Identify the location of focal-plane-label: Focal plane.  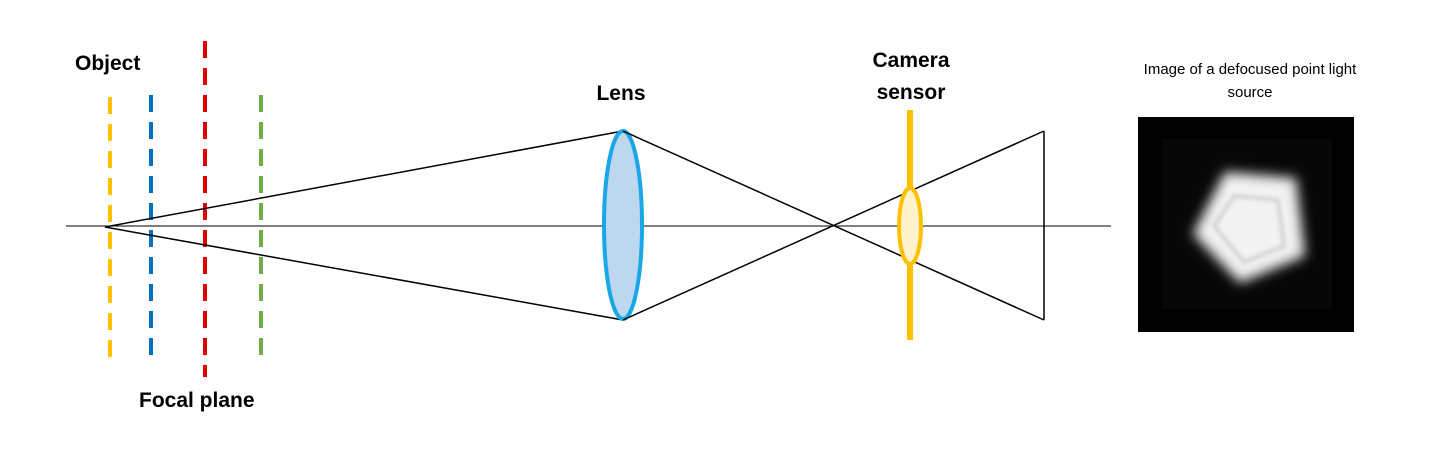
(197, 400).